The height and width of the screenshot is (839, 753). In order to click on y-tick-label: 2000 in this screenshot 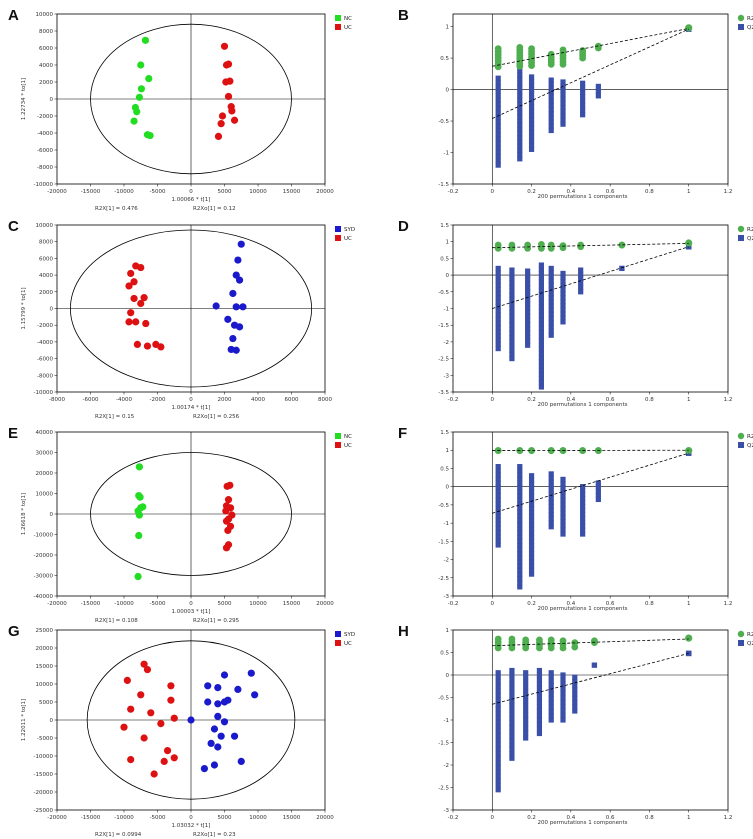, I will do `click(46, 83)`.